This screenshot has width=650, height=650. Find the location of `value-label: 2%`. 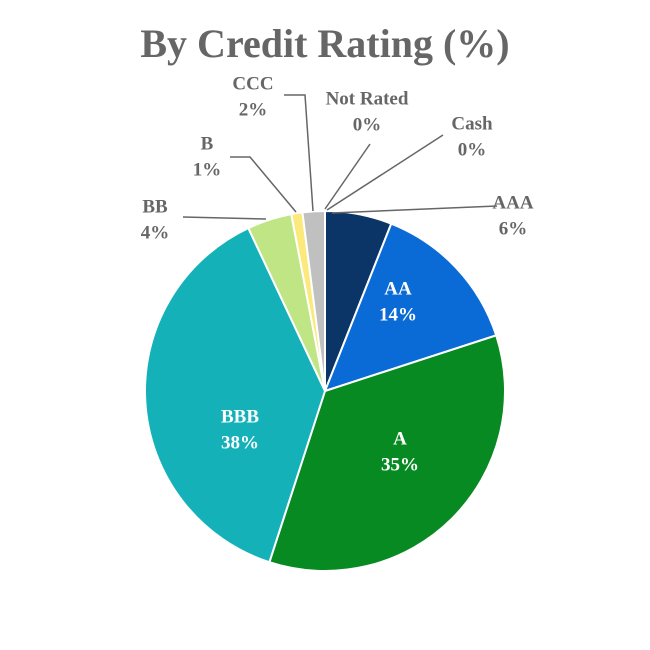

value-label: 2% is located at coordinates (253, 109).